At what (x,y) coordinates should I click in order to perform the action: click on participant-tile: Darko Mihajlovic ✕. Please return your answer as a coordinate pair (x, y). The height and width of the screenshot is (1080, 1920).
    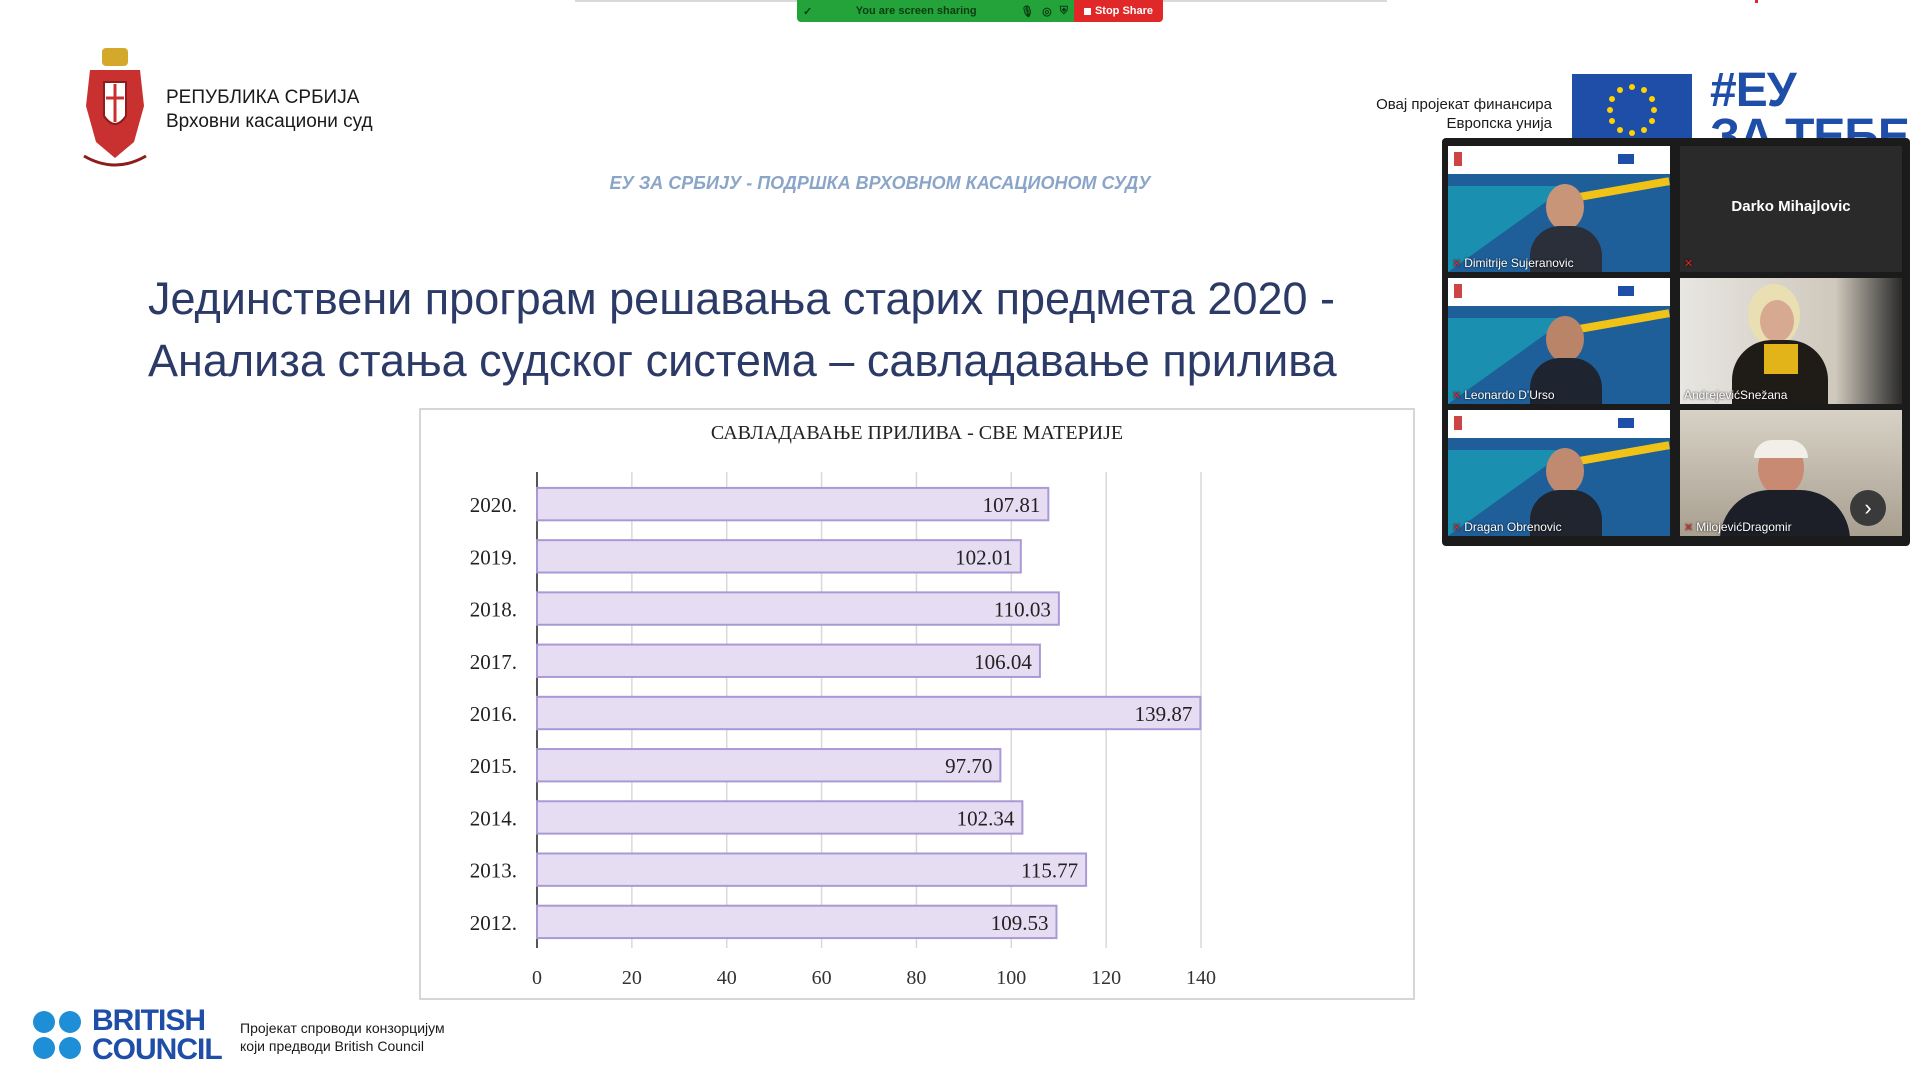
    Looking at the image, I should click on (1791, 209).